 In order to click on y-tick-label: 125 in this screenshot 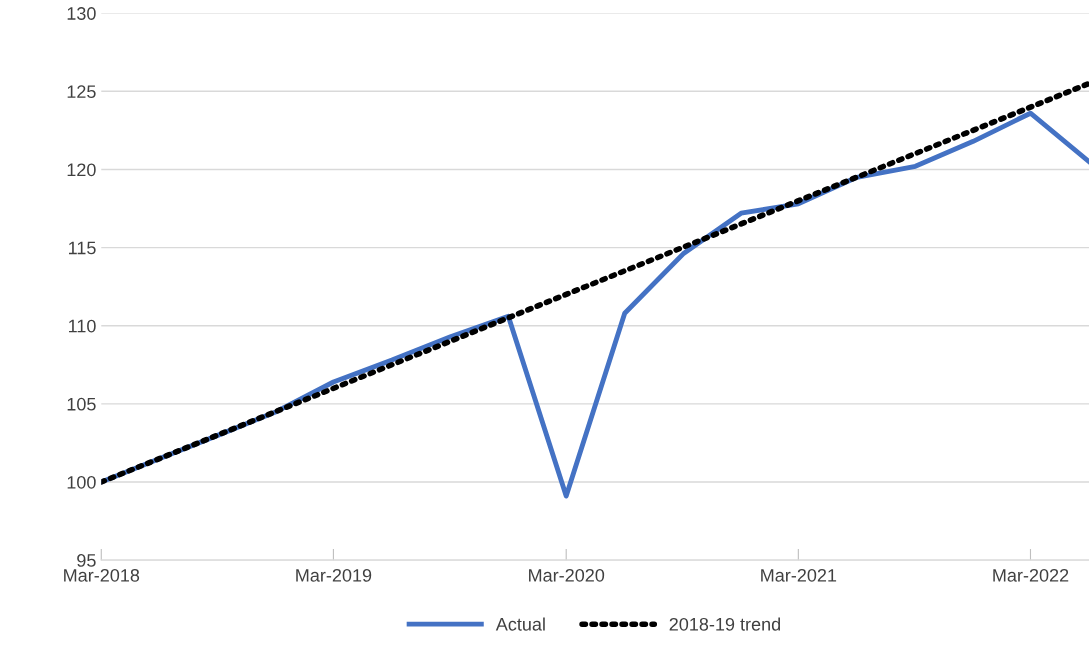, I will do `click(81, 92)`.